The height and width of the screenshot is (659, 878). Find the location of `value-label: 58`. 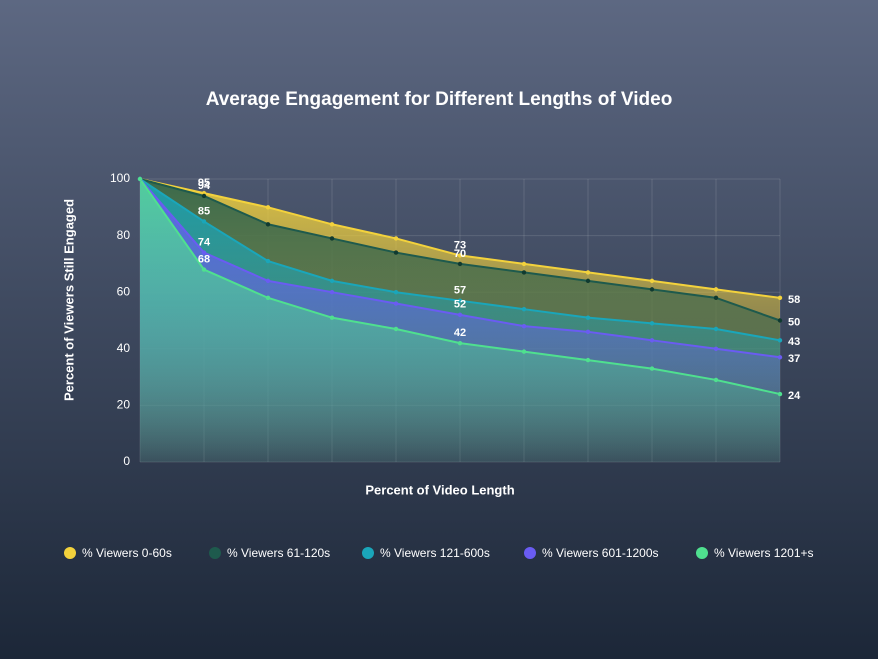

value-label: 58 is located at coordinates (794, 300).